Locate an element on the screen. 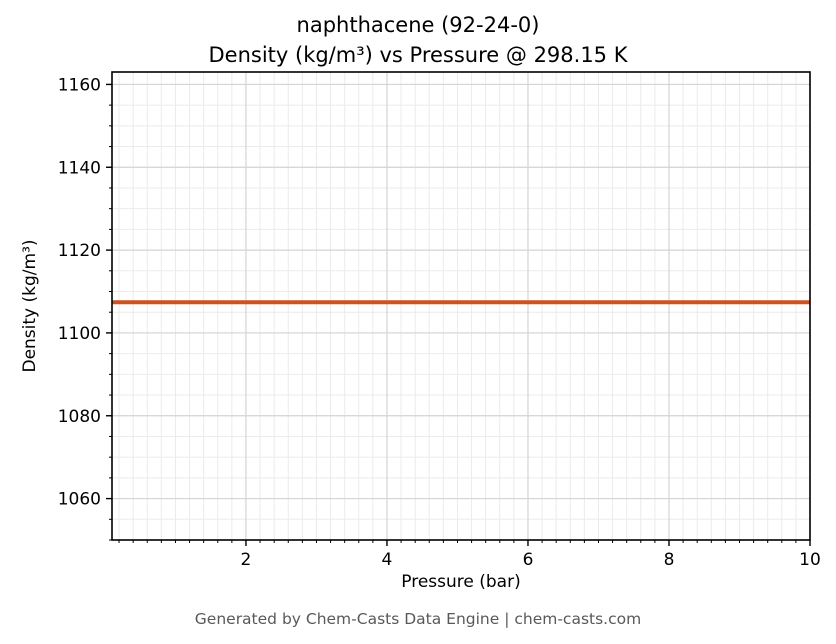  x-tick-label: 10 is located at coordinates (810, 560).